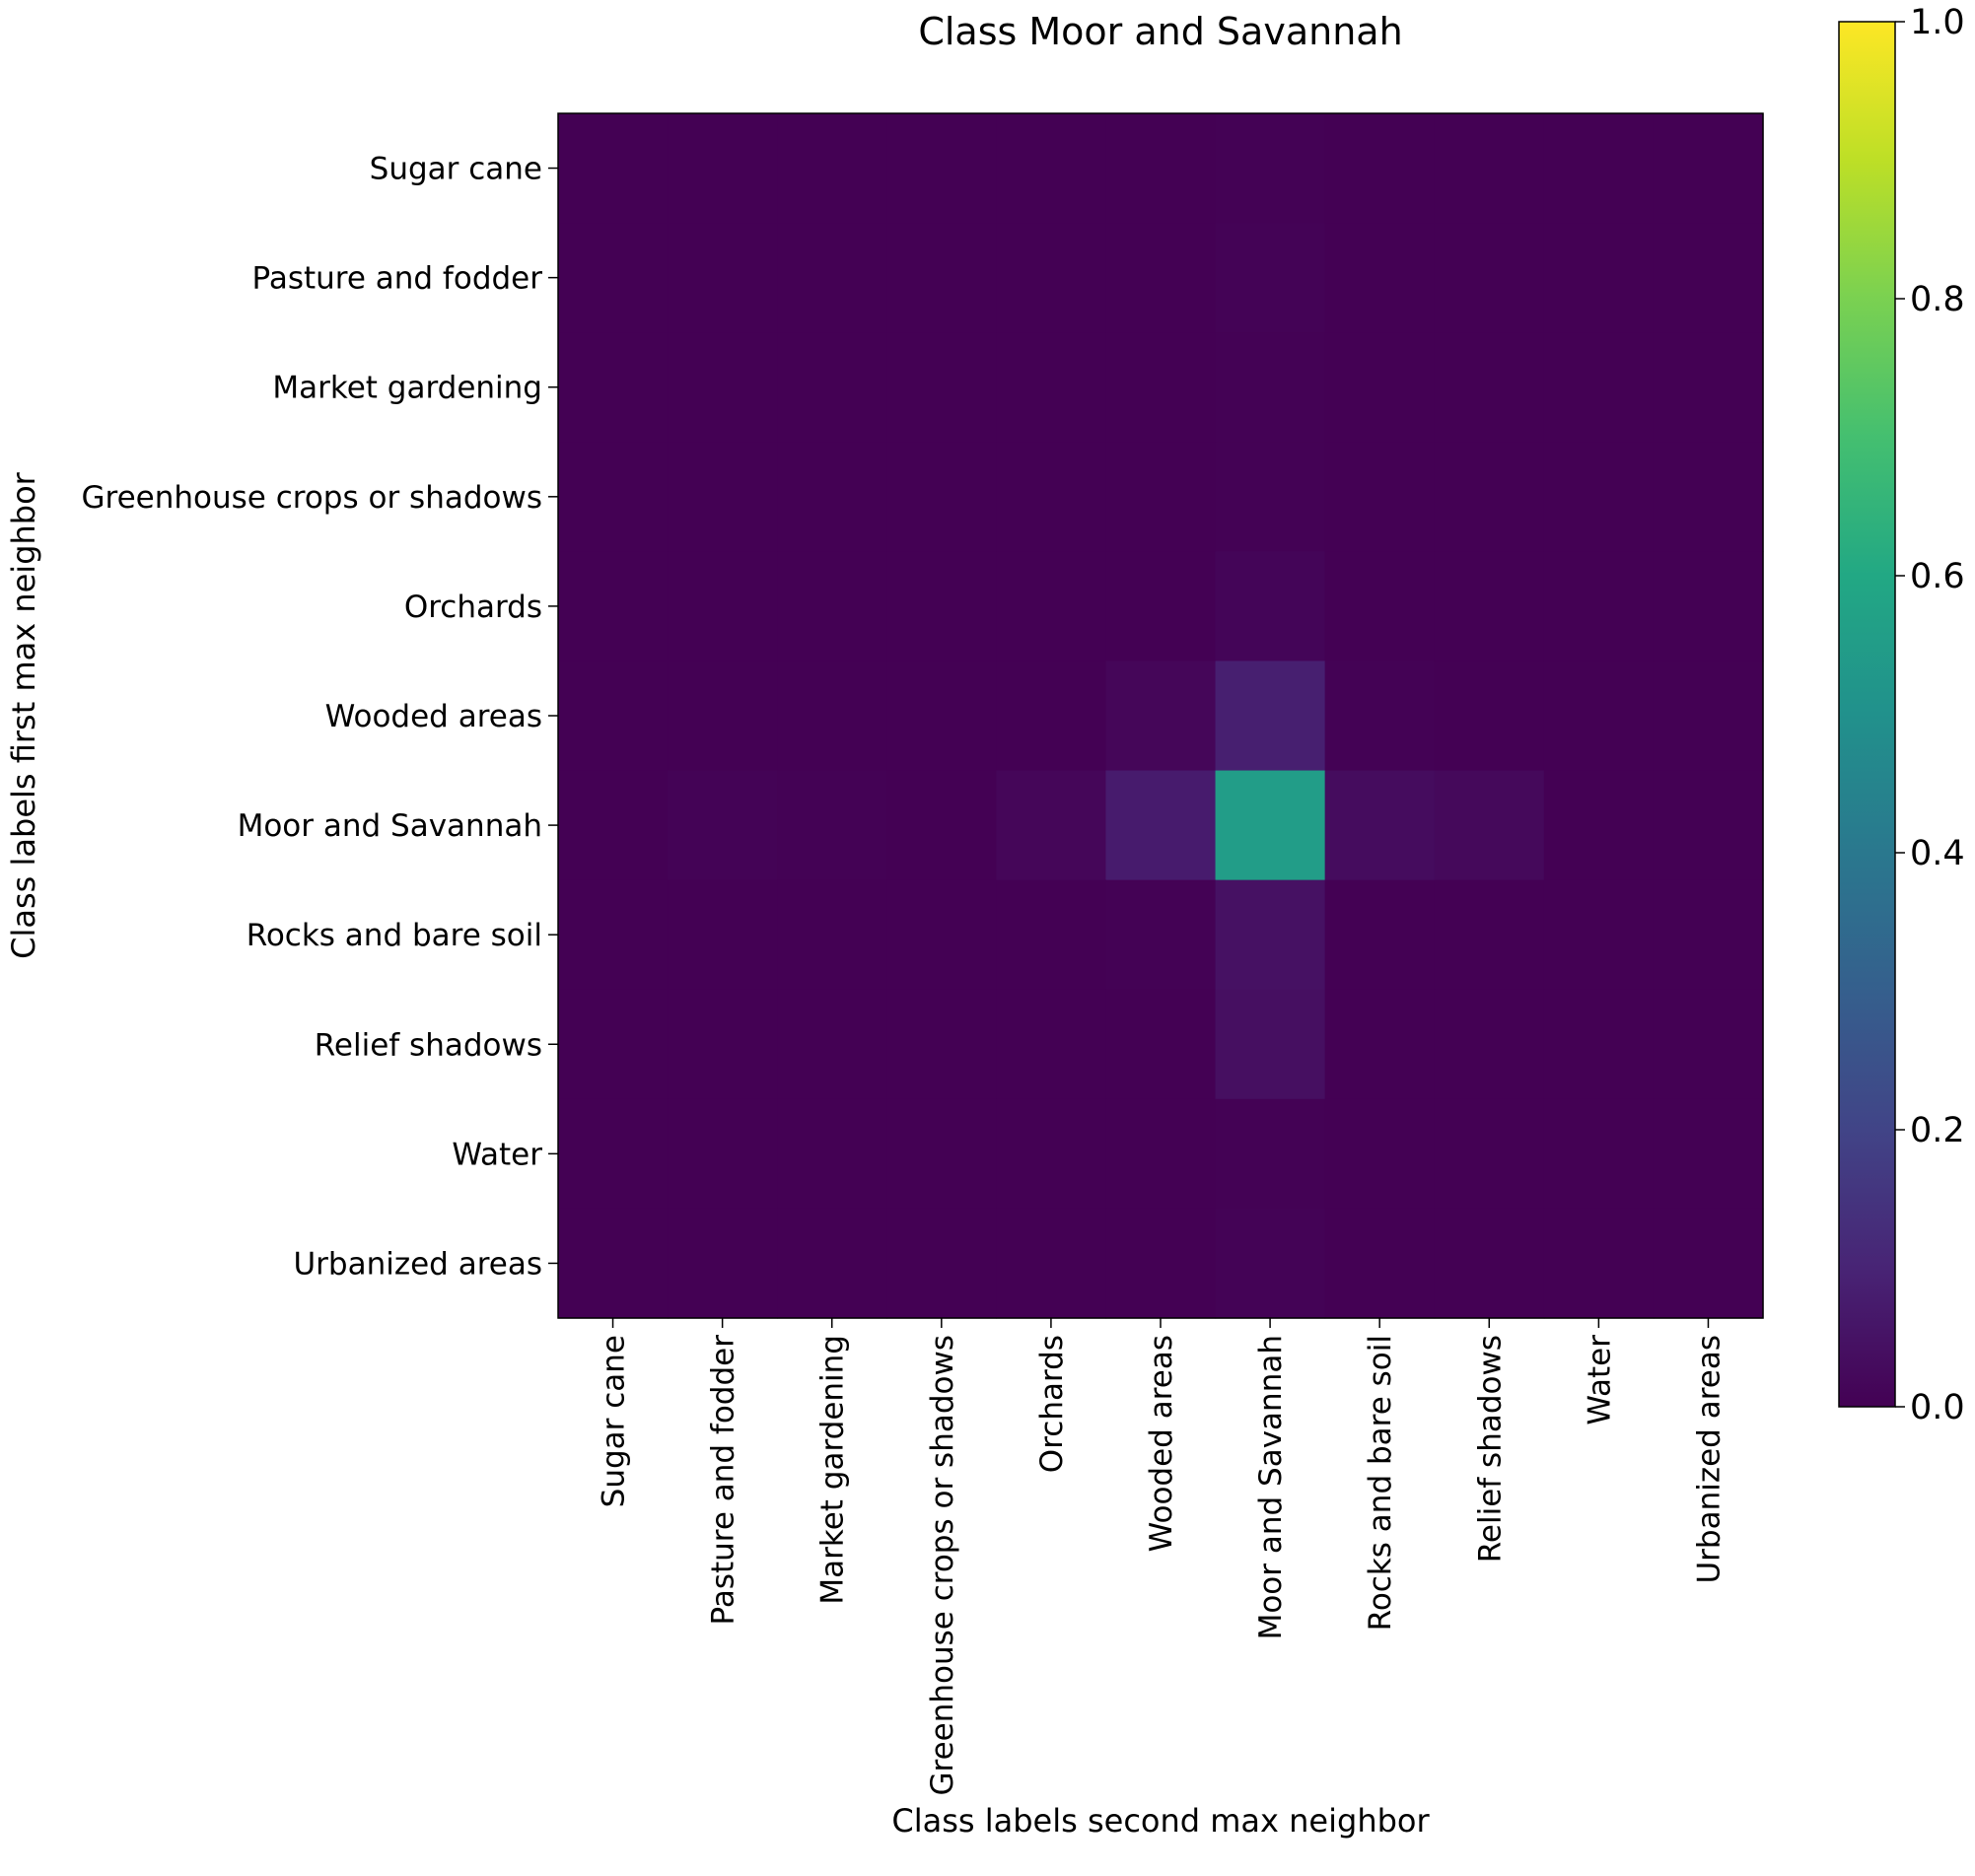 The width and height of the screenshot is (1975, 1876). I want to click on y-tick-label: Moor and Savannah, so click(390, 826).